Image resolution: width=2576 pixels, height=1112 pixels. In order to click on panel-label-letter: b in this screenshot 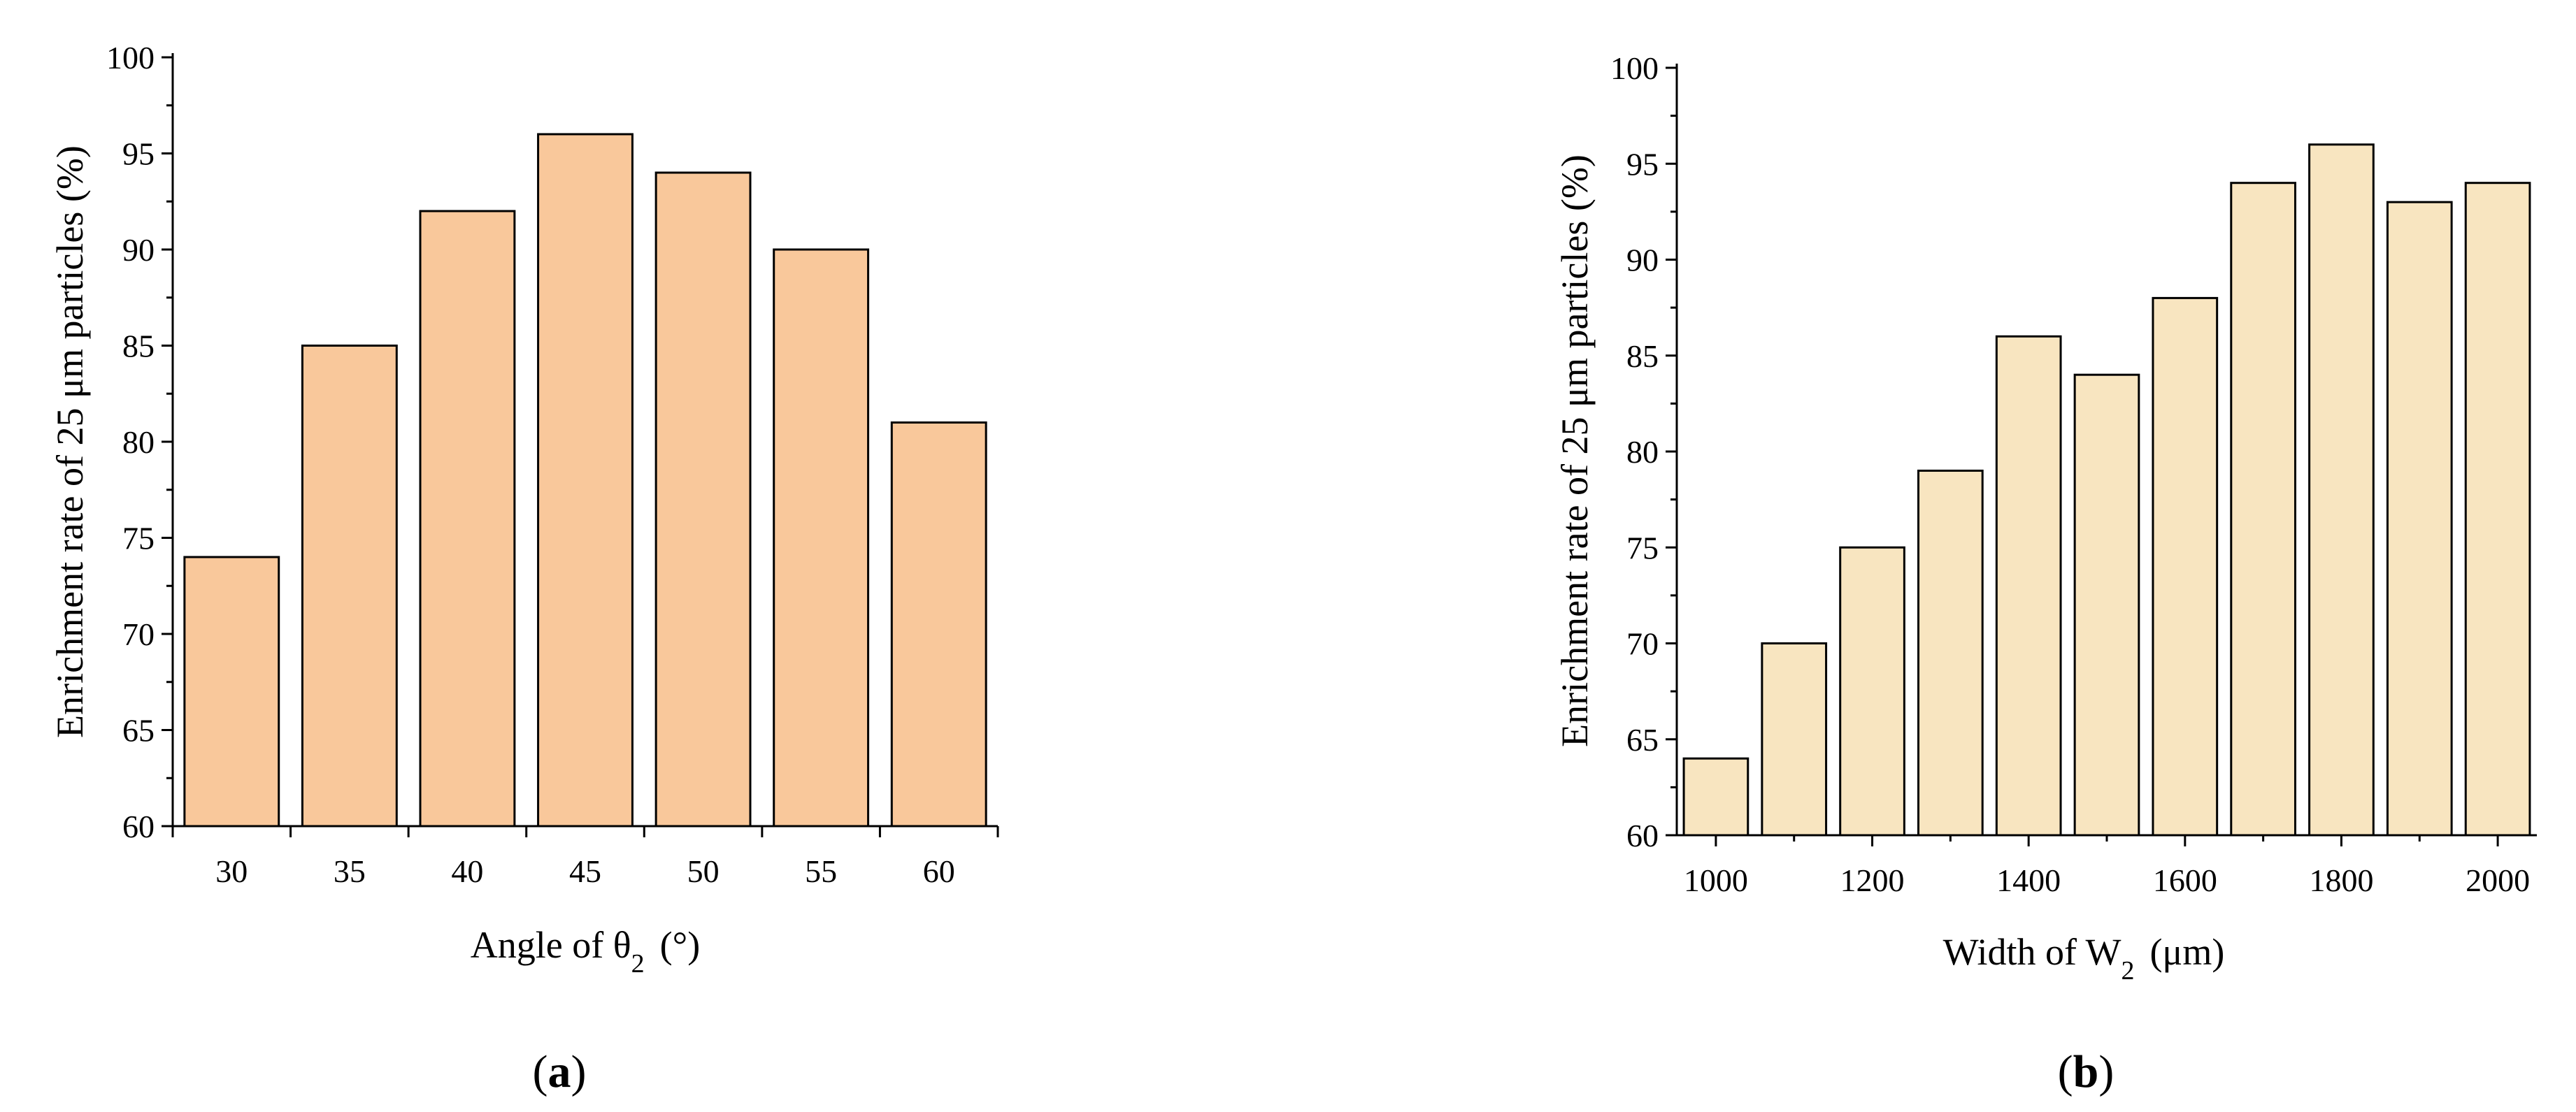, I will do `click(2086, 1072)`.